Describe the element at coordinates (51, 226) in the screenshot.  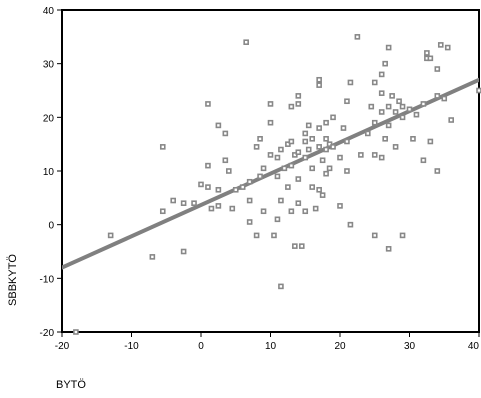
I see `y-tick-label: 0` at that location.